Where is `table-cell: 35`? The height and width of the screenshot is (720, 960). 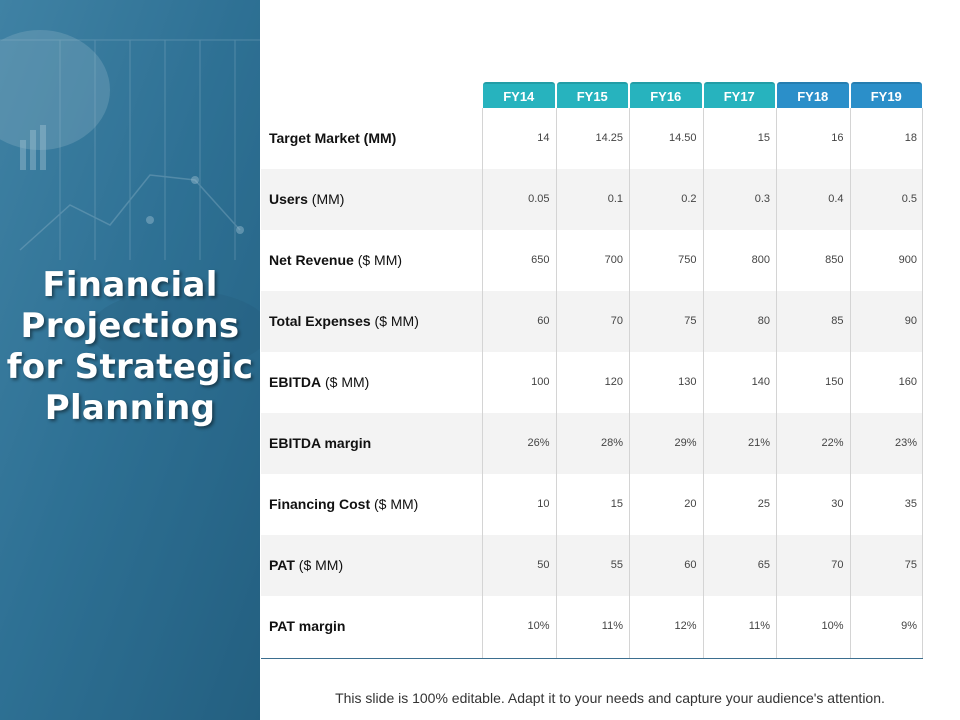 table-cell: 35 is located at coordinates (910, 504).